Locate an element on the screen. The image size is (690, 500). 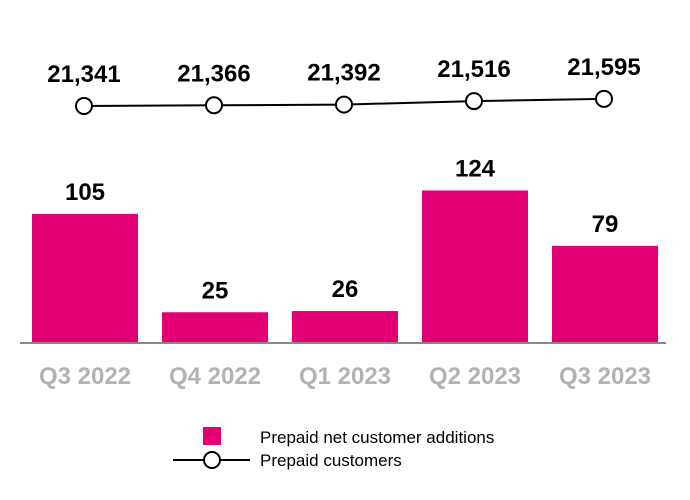
bar-value-label: 79 is located at coordinates (605, 224).